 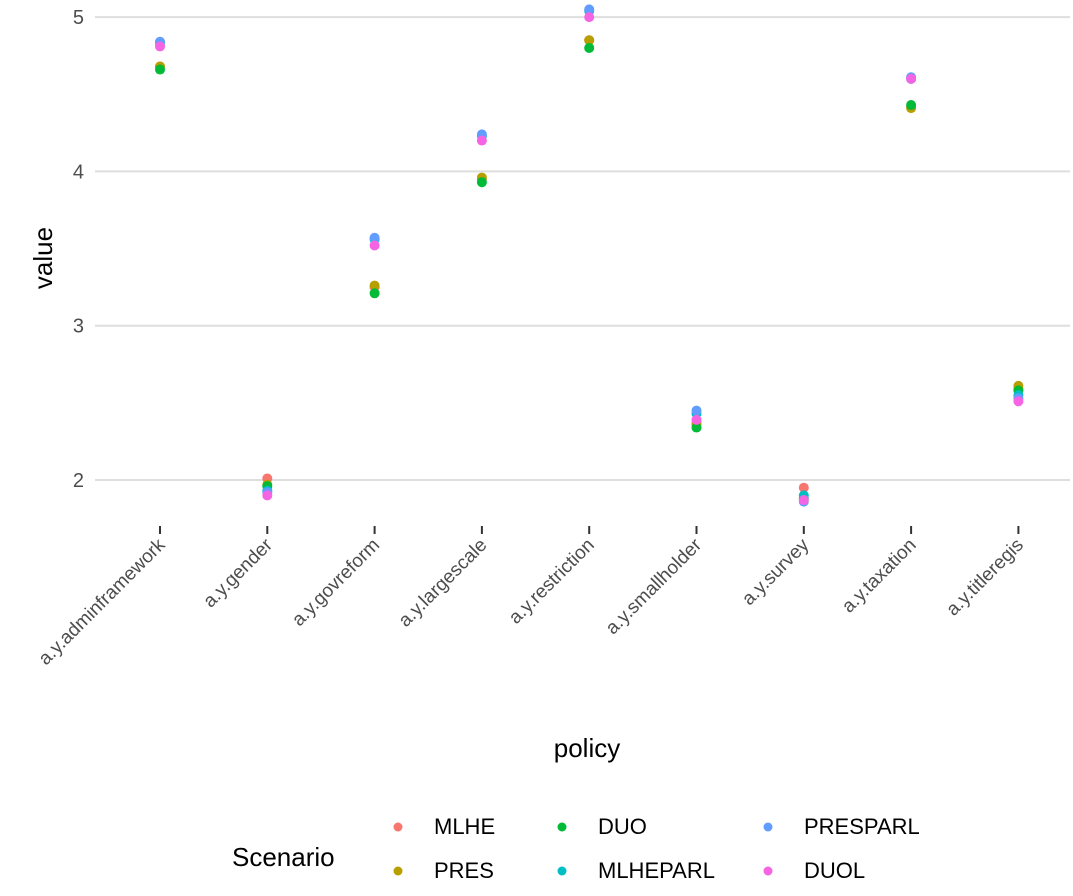 What do you see at coordinates (78, 249) in the screenshot?
I see `y-axis-ticks: 2 3 4 5` at bounding box center [78, 249].